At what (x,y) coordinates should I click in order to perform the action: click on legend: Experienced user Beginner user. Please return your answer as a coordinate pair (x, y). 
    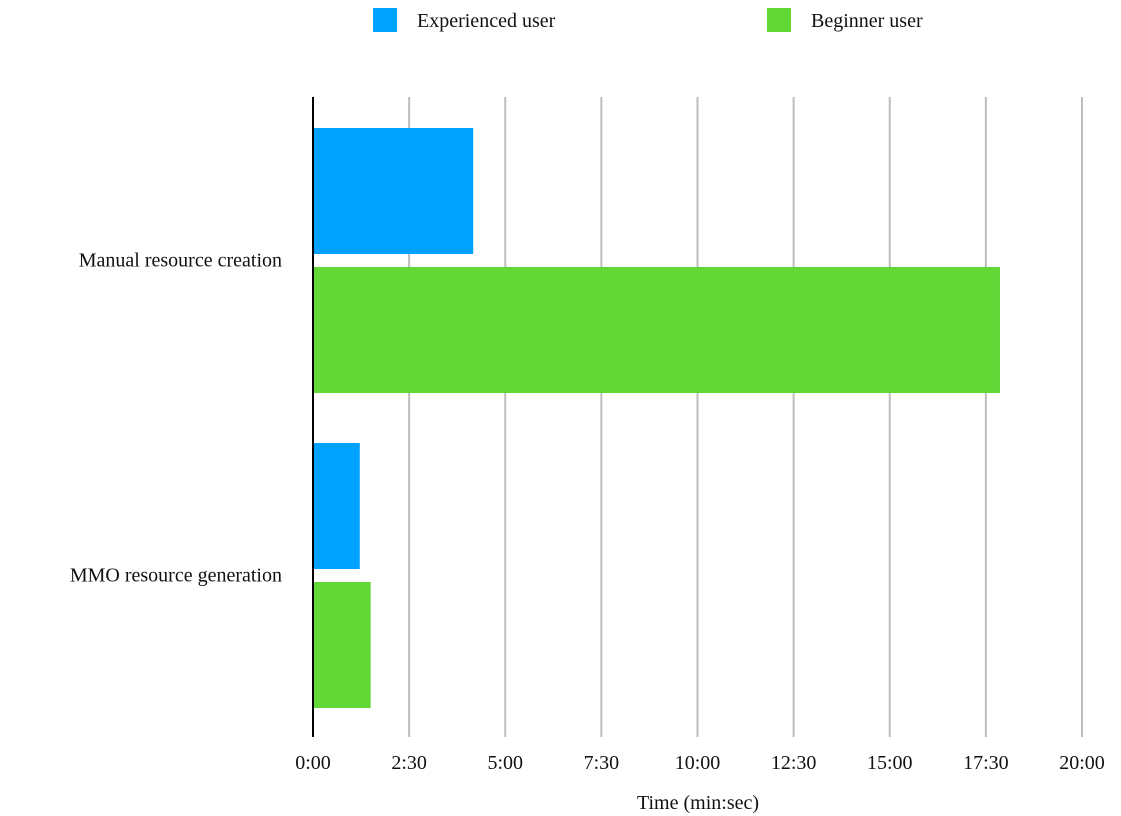
    Looking at the image, I should click on (648, 20).